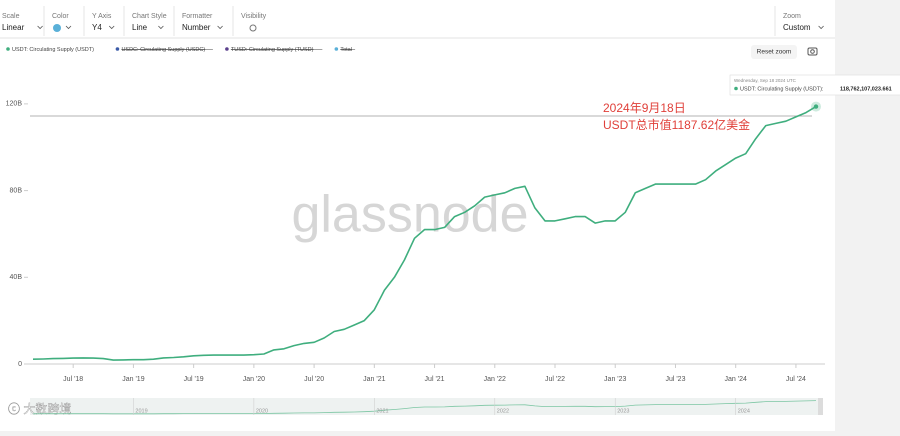 Image resolution: width=900 pixels, height=436 pixels. Describe the element at coordinates (254, 379) in the screenshot. I see `x-tick-label: Jan '20` at that location.